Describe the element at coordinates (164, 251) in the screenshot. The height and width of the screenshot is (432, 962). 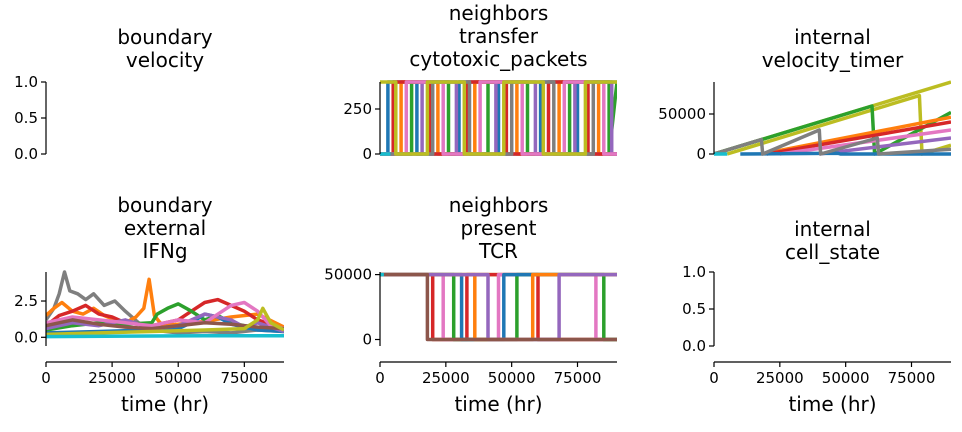
I see `panel-title-line: IFNg` at that location.